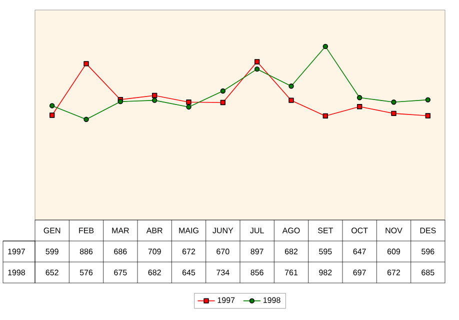 The image size is (459, 320). Describe the element at coordinates (52, 251) in the screenshot. I see `data-label: 599` at that location.